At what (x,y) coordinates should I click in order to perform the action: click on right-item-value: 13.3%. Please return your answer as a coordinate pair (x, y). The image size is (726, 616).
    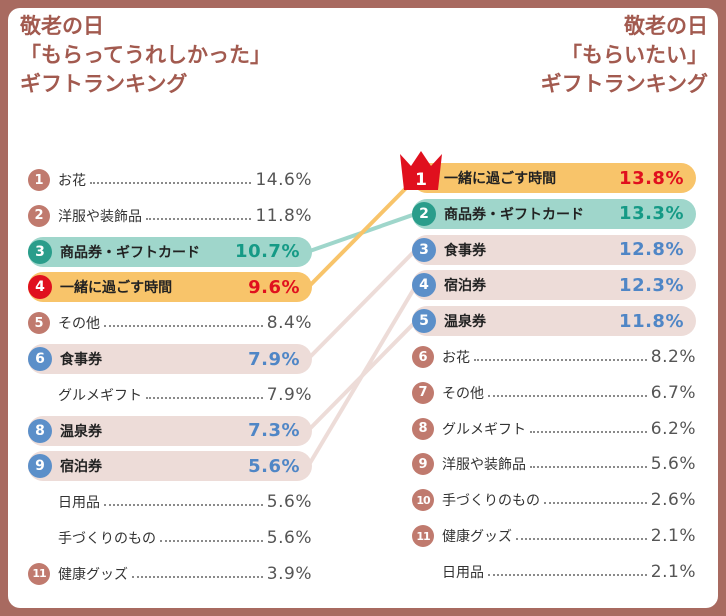
    Looking at the image, I should click on (651, 214).